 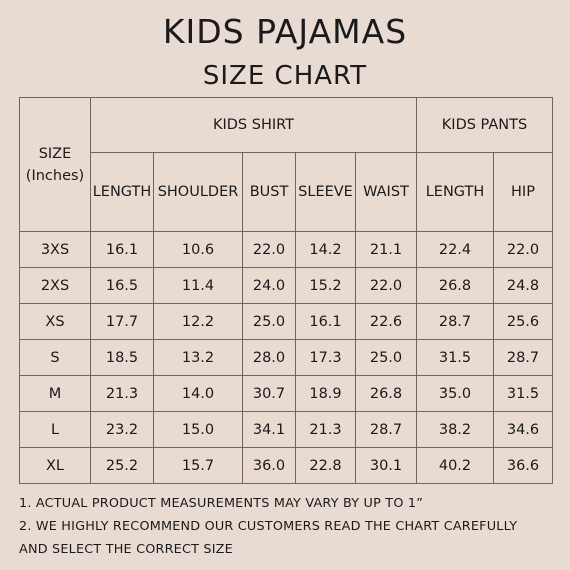 I want to click on table-row: XL 25.2 15.7 36.0 22.8 30.1 40.2 36.6, so click(x=286, y=465).